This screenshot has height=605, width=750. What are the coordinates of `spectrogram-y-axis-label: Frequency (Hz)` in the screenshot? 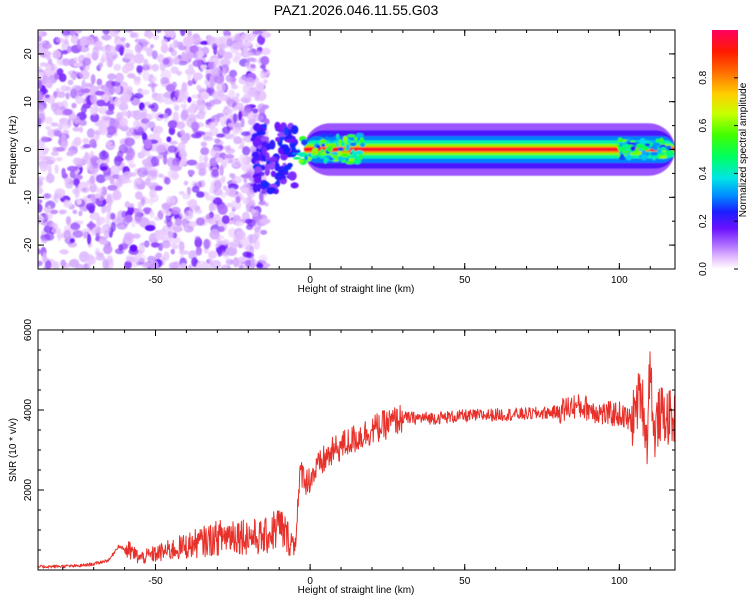 It's located at (13, 150).